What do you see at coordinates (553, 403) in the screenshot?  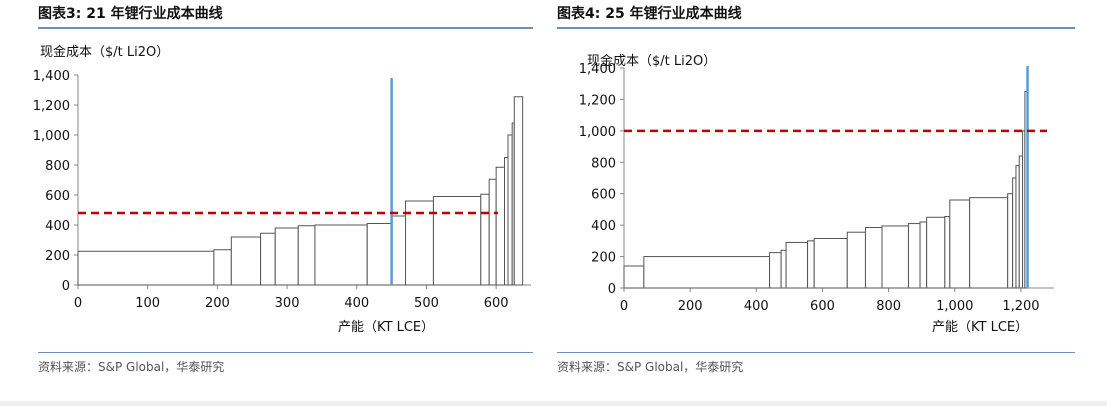 I see `bottom-bar` at bounding box center [553, 403].